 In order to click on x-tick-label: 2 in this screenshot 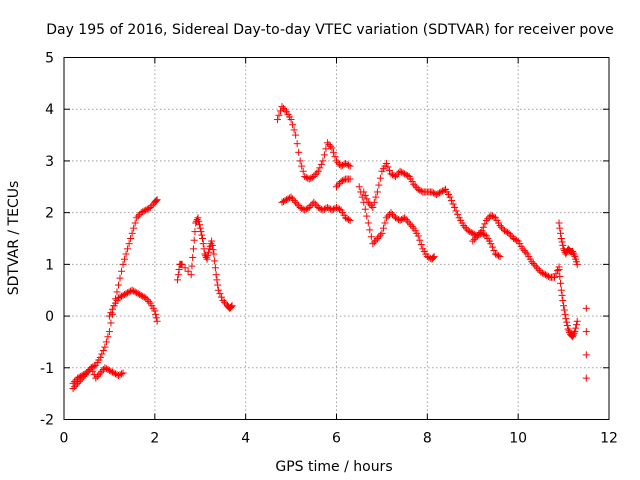, I will do `click(154, 439)`.